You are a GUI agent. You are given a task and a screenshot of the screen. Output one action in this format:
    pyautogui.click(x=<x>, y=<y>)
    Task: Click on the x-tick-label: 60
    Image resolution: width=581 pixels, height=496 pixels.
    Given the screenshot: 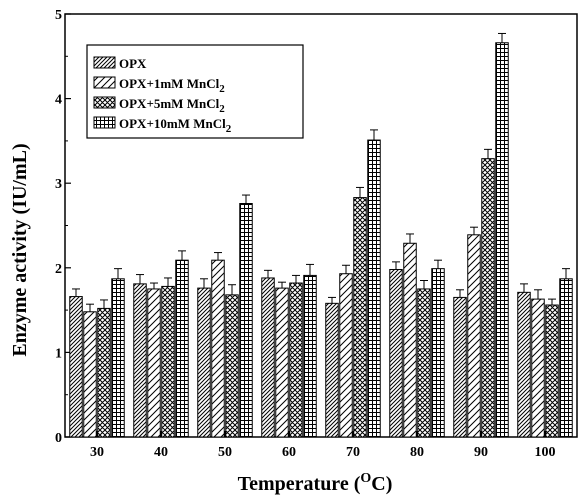 What is the action you would take?
    pyautogui.click(x=289, y=452)
    